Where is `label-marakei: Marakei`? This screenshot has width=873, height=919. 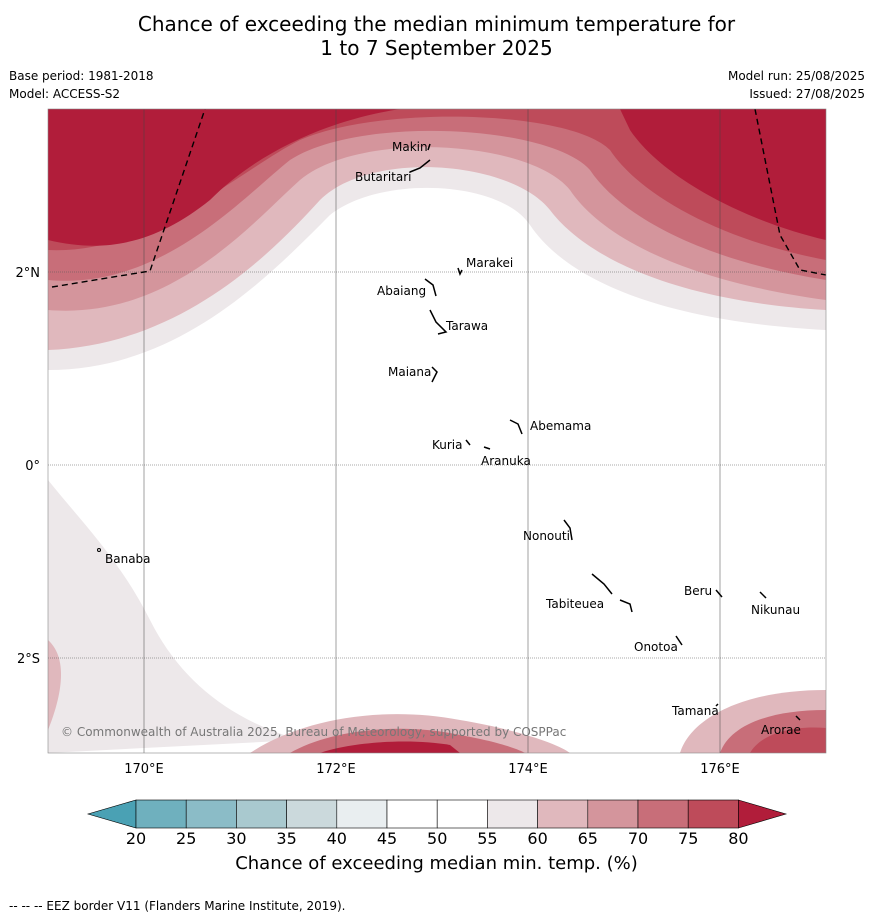
label-marakei: Marakei is located at coordinates (489, 263).